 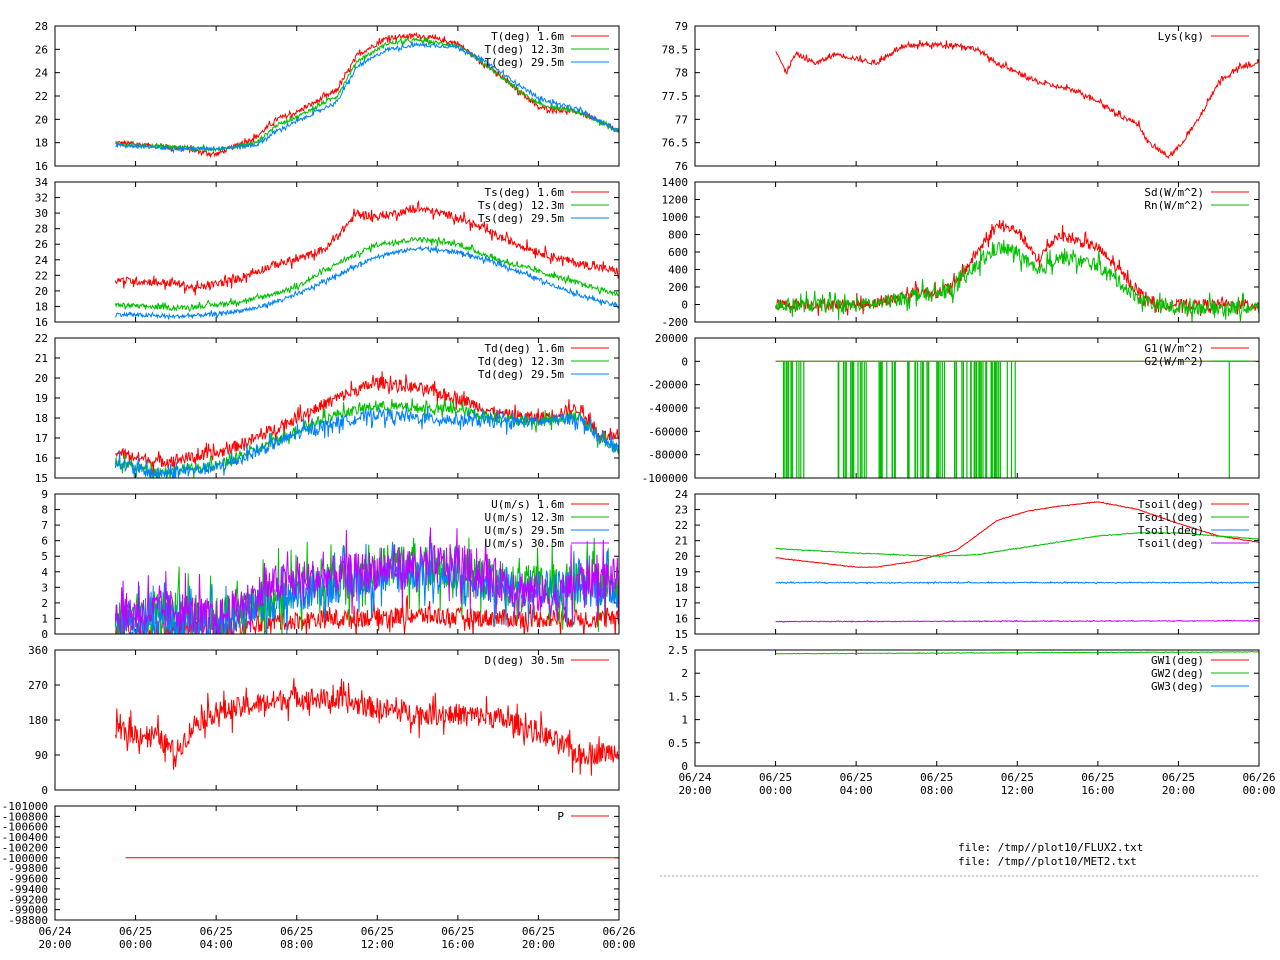 I want to click on y-tick-label: -98800, so click(x=28, y=920).